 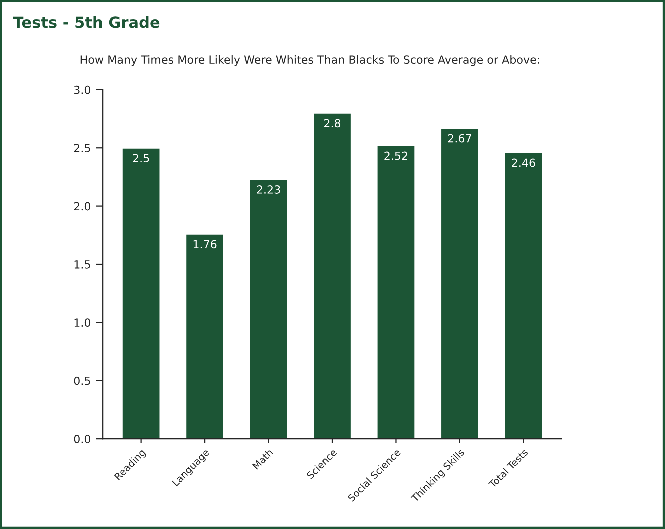 I want to click on data-label: 1.76, so click(x=205, y=244).